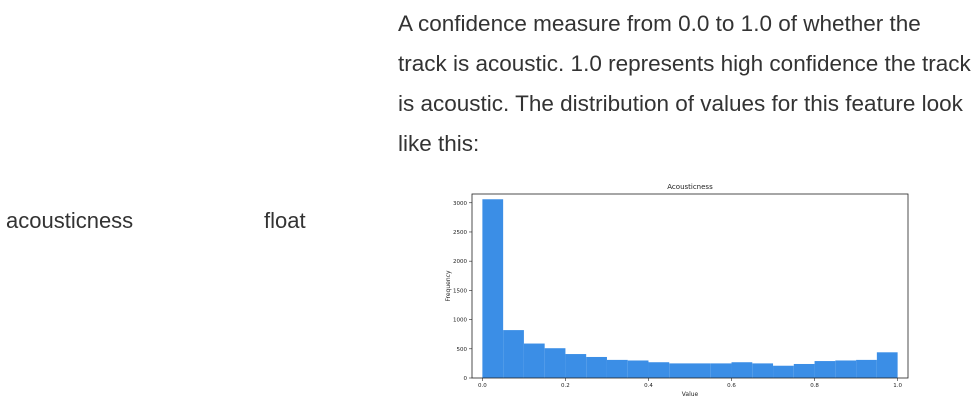 The width and height of the screenshot is (976, 417). What do you see at coordinates (448, 285) in the screenshot?
I see `y-axis-label: Frequency` at bounding box center [448, 285].